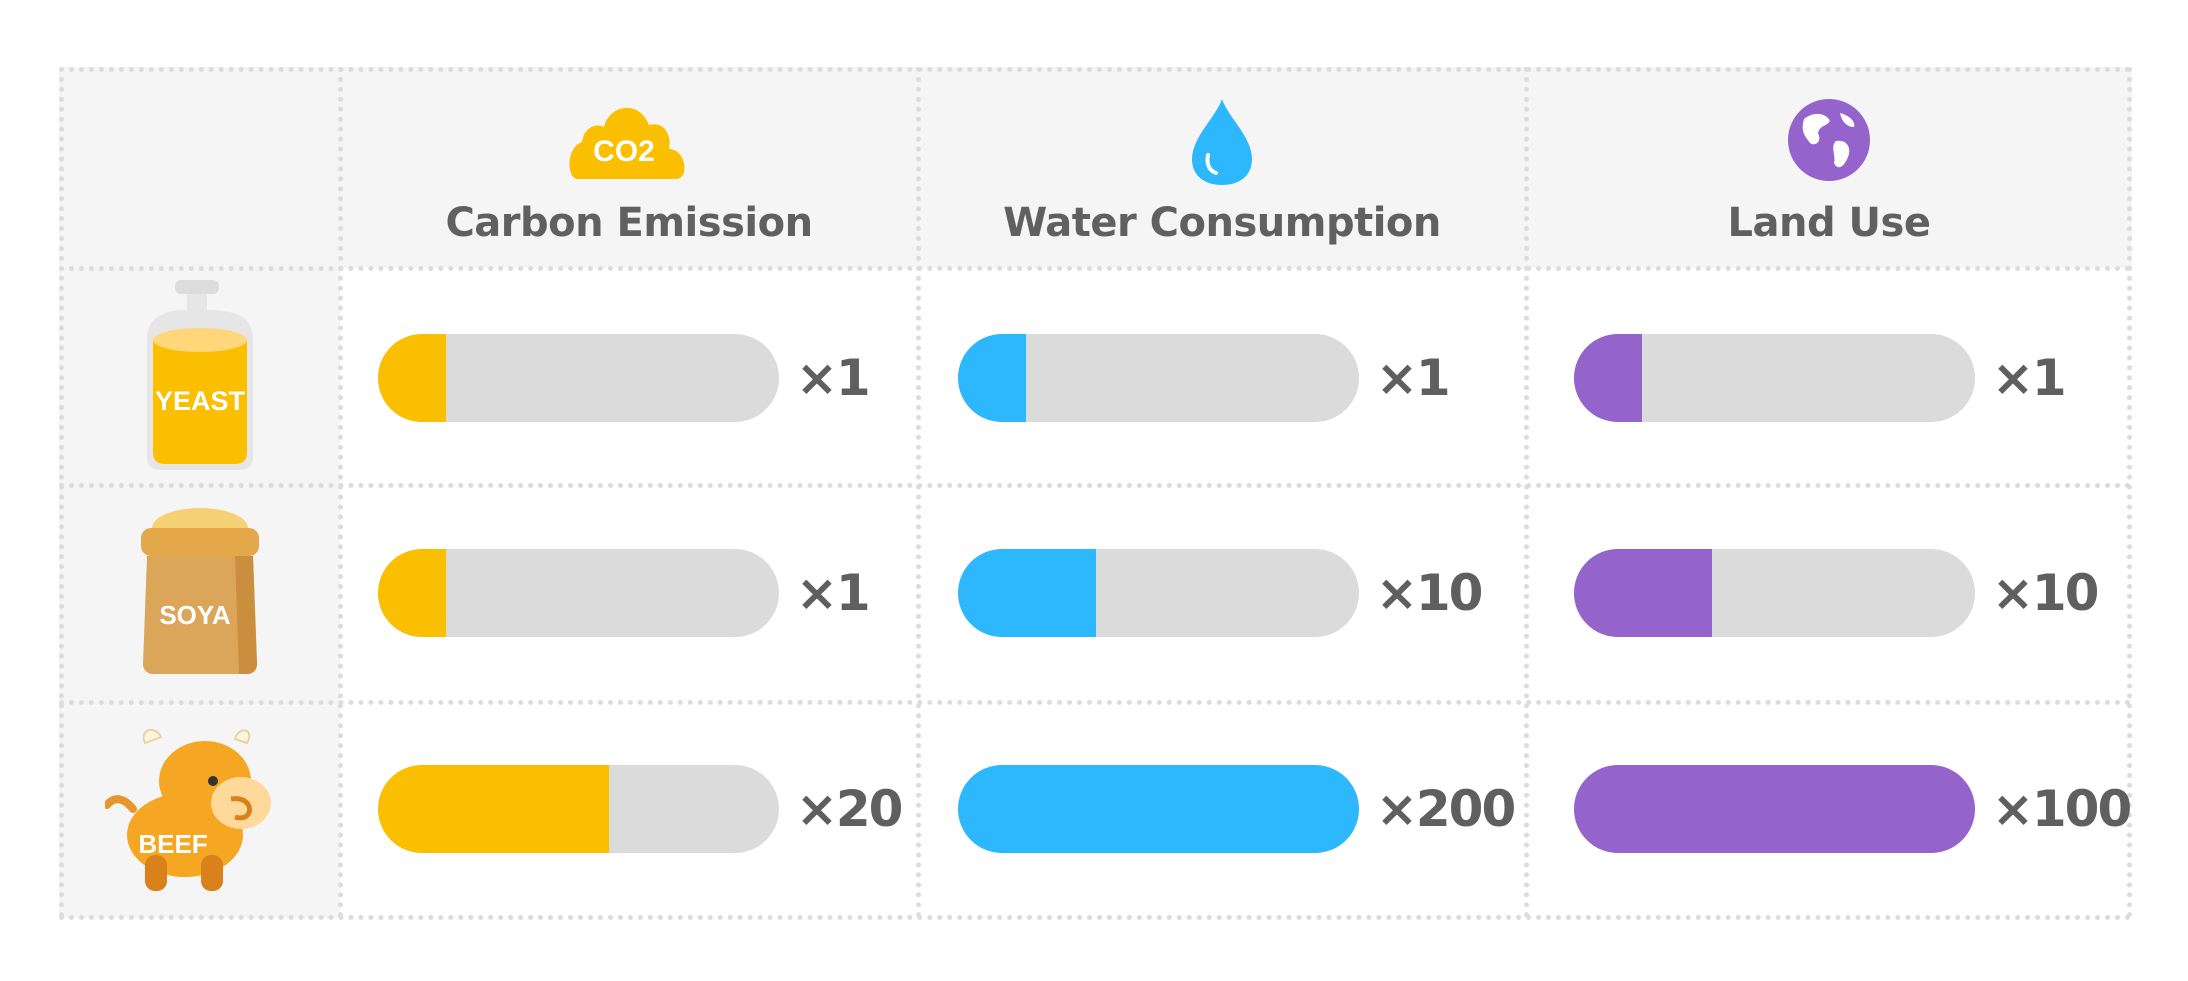 This screenshot has width=2188, height=981. What do you see at coordinates (1829, 142) in the screenshot?
I see `globe-icon` at bounding box center [1829, 142].